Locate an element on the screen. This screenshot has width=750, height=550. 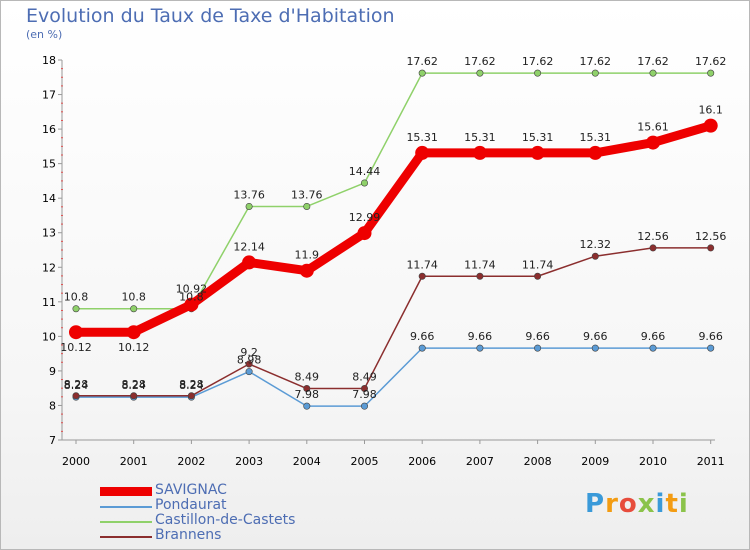
logo-letter: i is located at coordinates (683, 504).